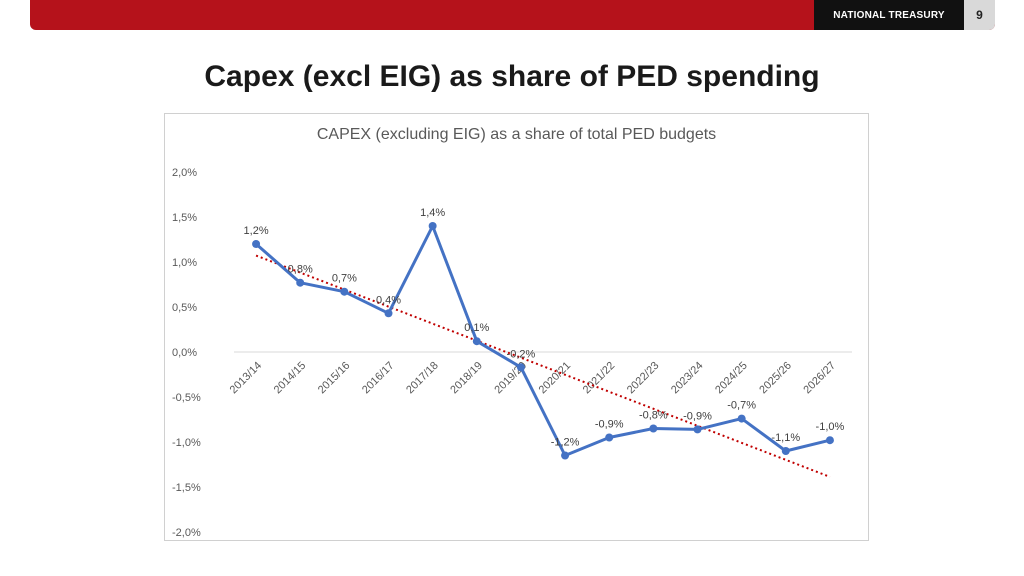 The width and height of the screenshot is (1024, 576). Describe the element at coordinates (687, 378) in the screenshot. I see `x-tick-label: 2023/24` at that location.